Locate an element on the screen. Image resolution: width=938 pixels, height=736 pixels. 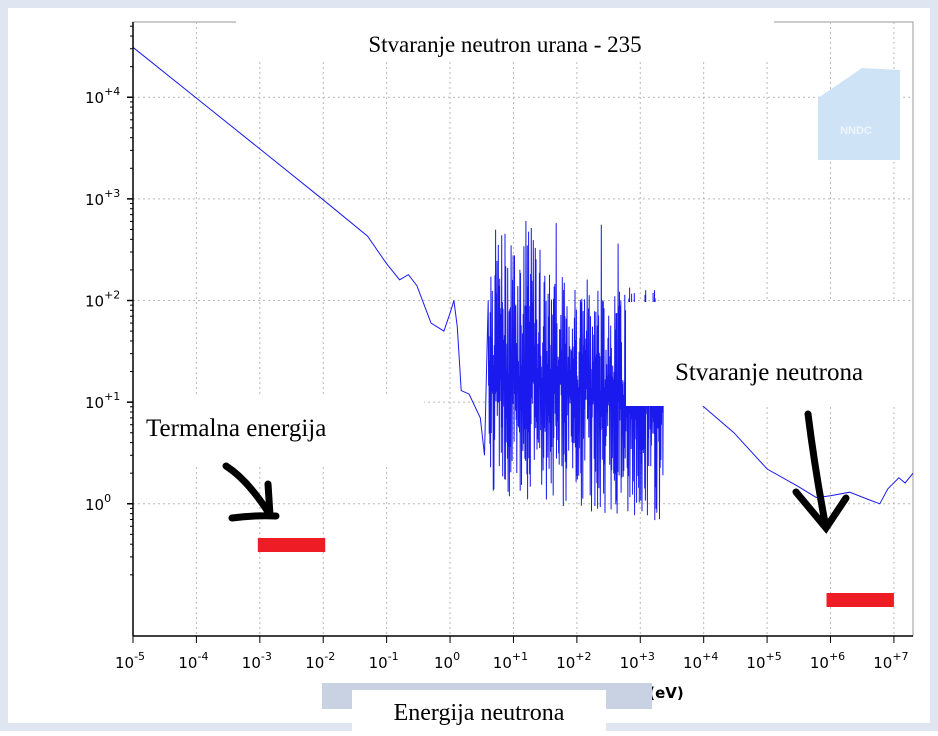
x-tick-label: 10+5 is located at coordinates (763, 661).